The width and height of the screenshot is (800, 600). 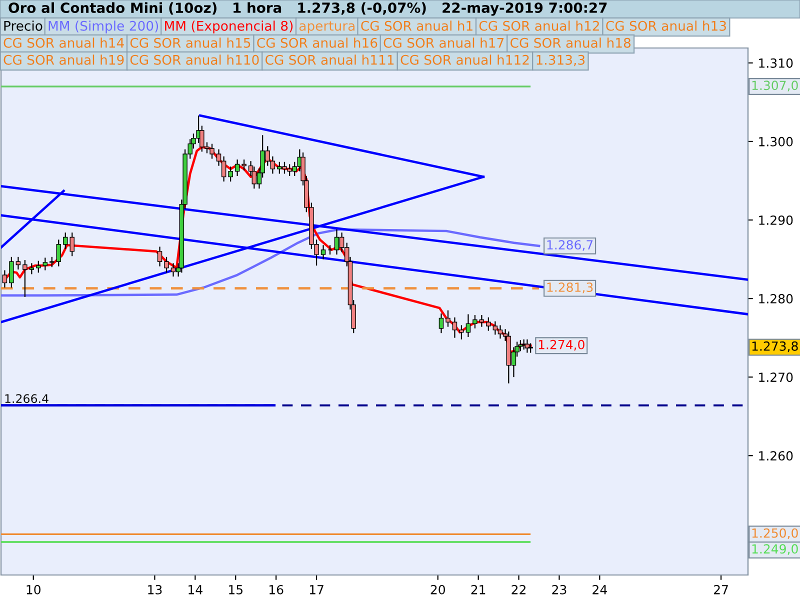 I want to click on y-tick-label: 1.310, so click(x=776, y=63).